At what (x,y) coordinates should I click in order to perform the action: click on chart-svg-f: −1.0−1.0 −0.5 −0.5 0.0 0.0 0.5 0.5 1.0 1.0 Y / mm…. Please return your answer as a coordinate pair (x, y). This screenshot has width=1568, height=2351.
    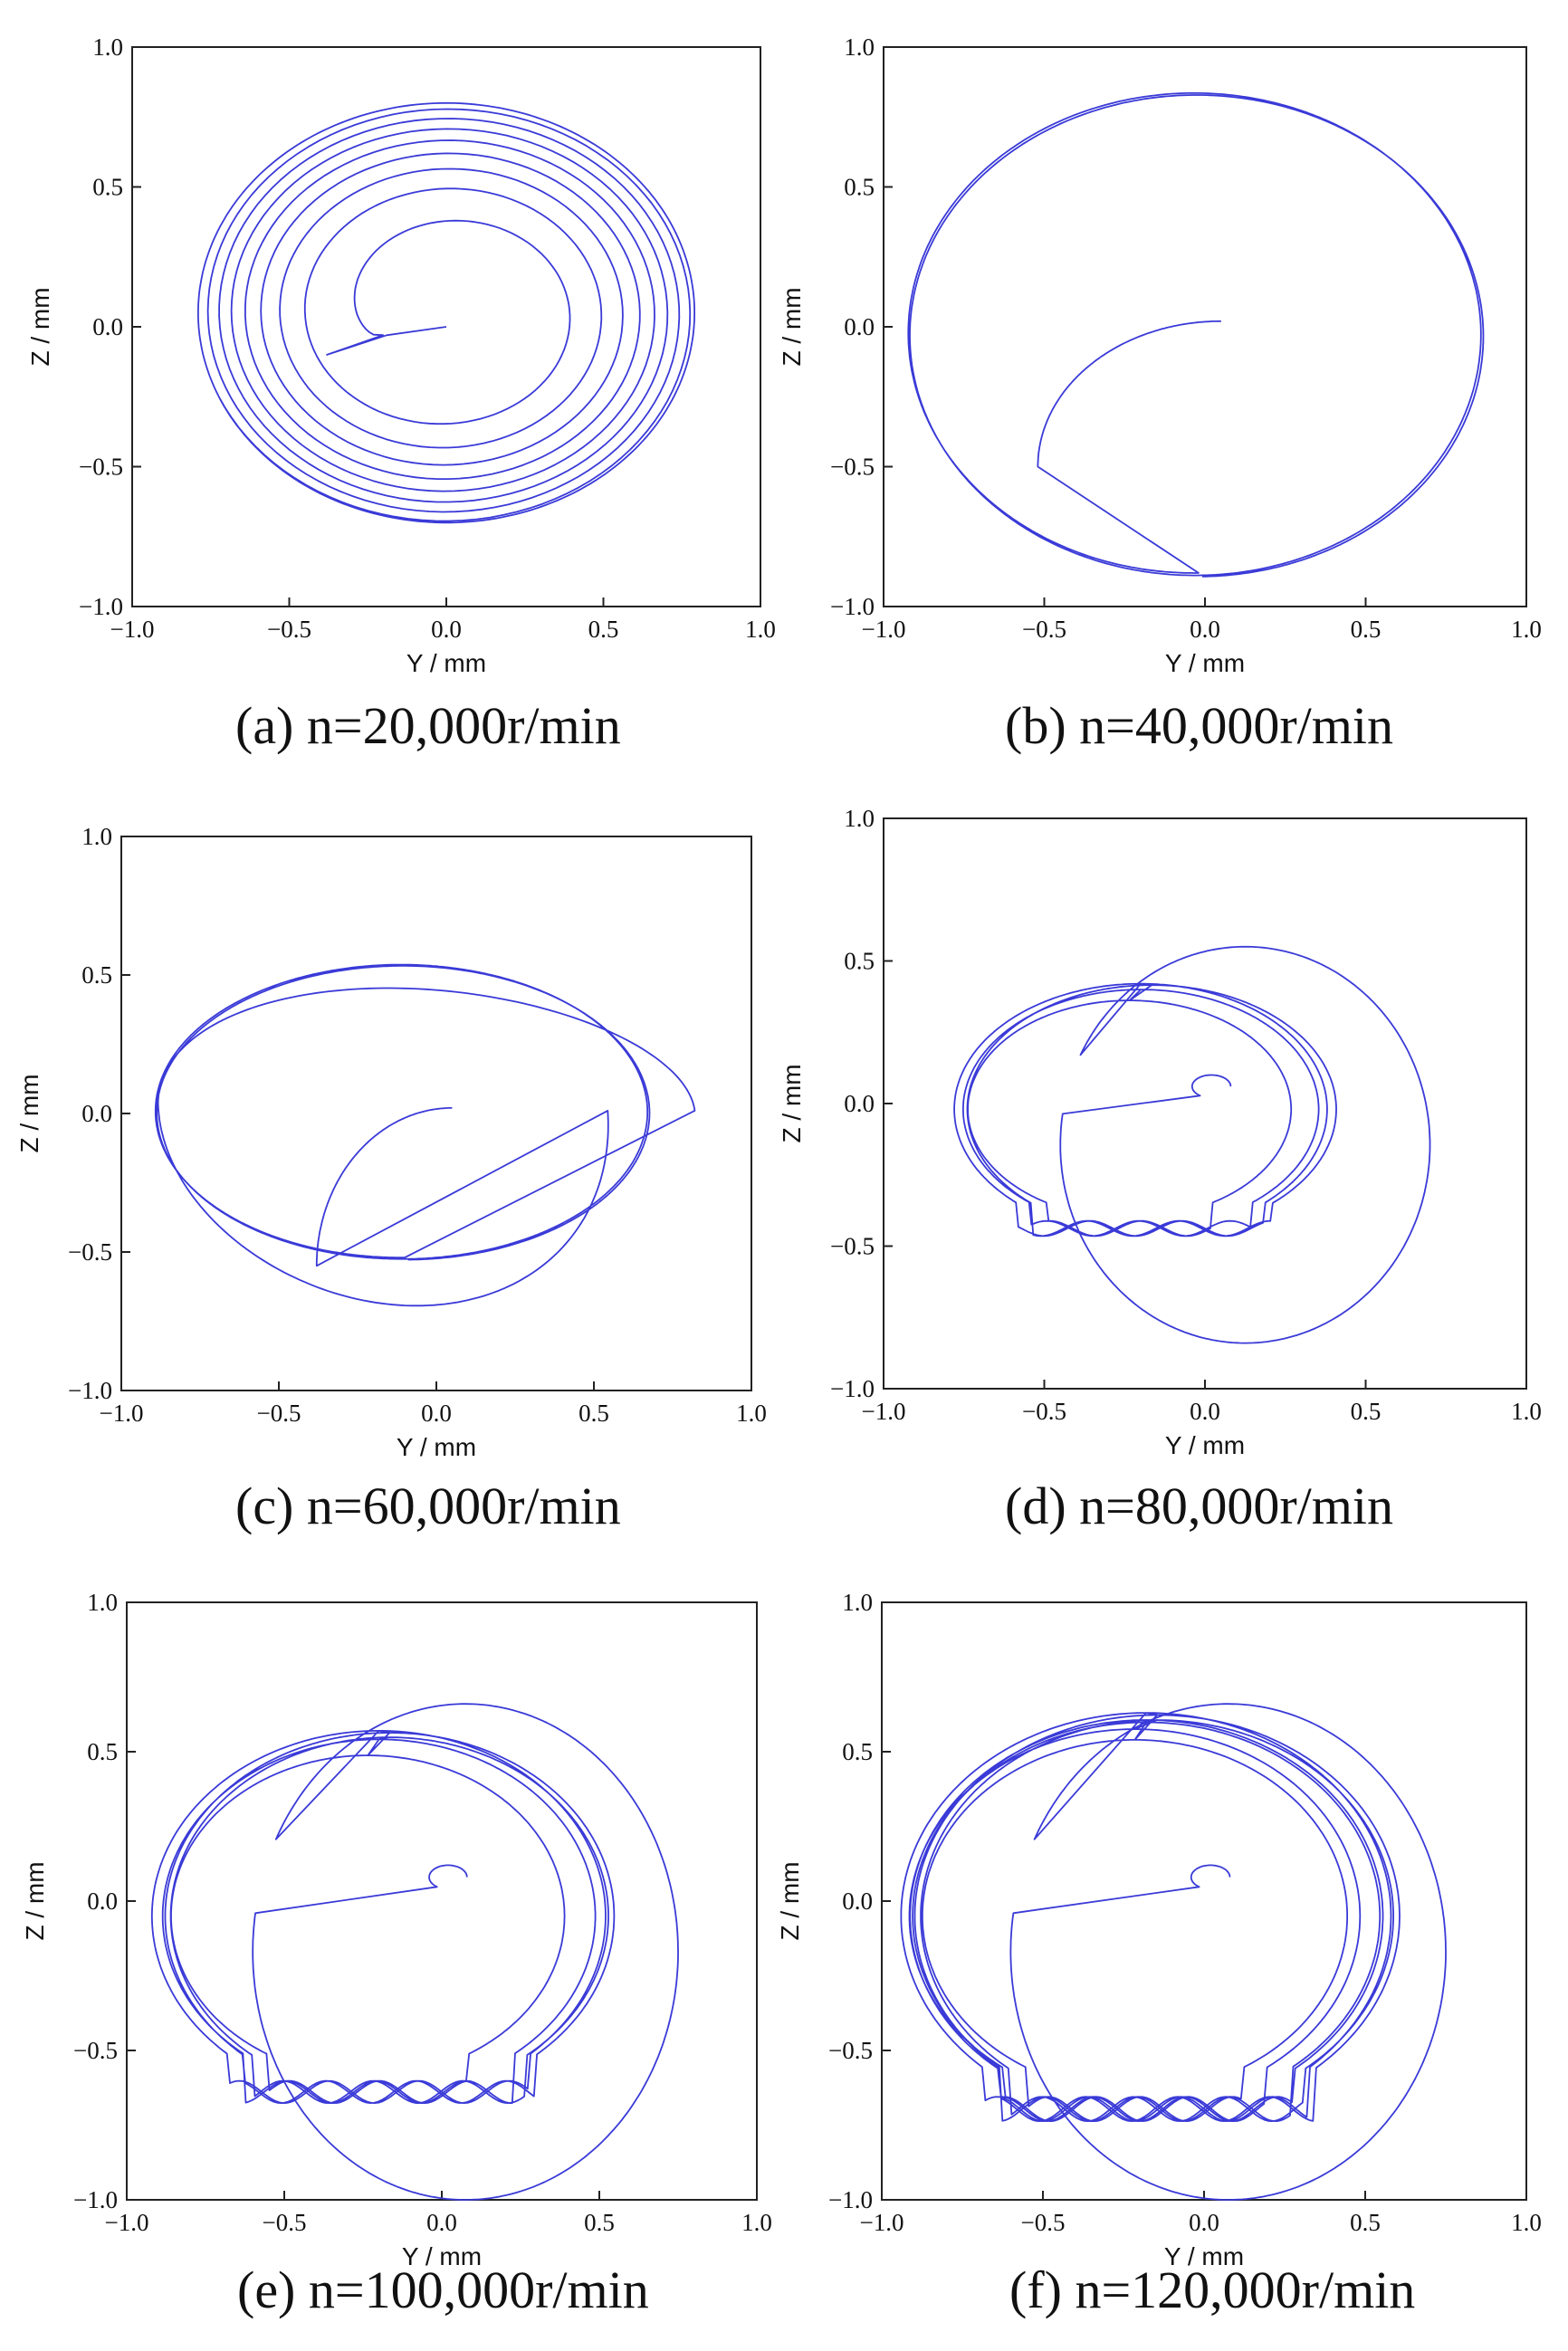
    Looking at the image, I should click on (1159, 1929).